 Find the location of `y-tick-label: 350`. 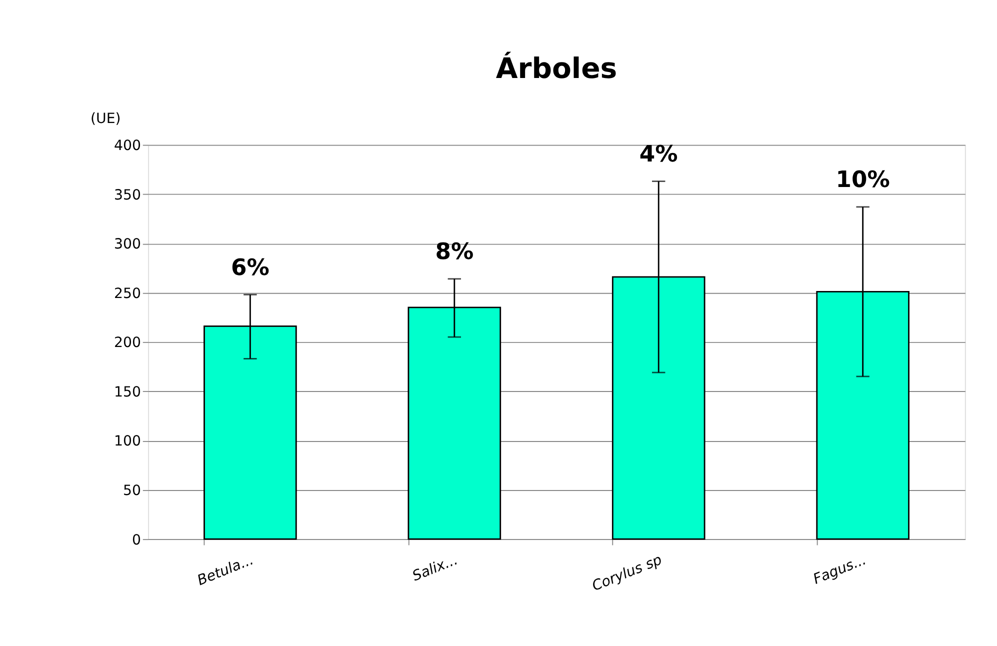

y-tick-label: 350 is located at coordinates (128, 195).